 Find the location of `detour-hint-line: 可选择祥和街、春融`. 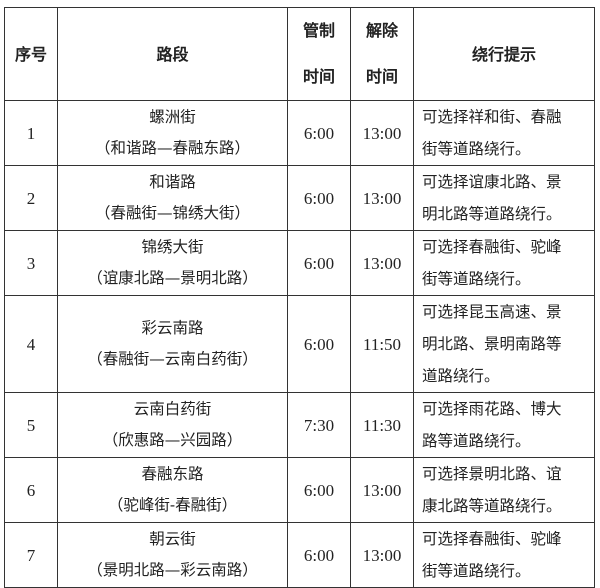

detour-hint-line: 可选择祥和街、春融 is located at coordinates (492, 117).